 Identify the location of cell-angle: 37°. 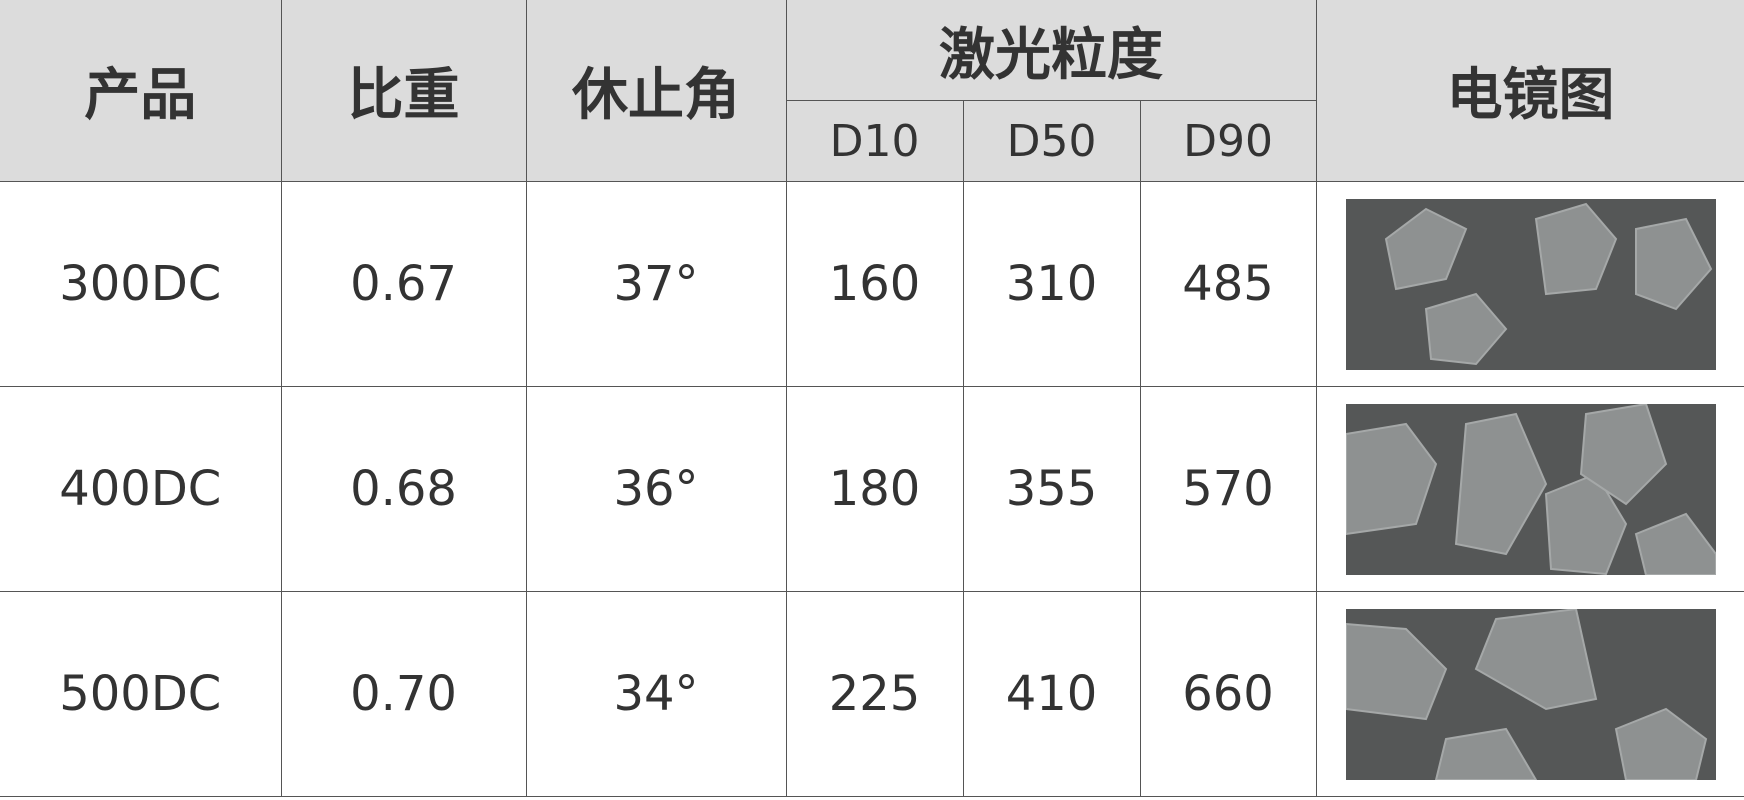
(656, 284).